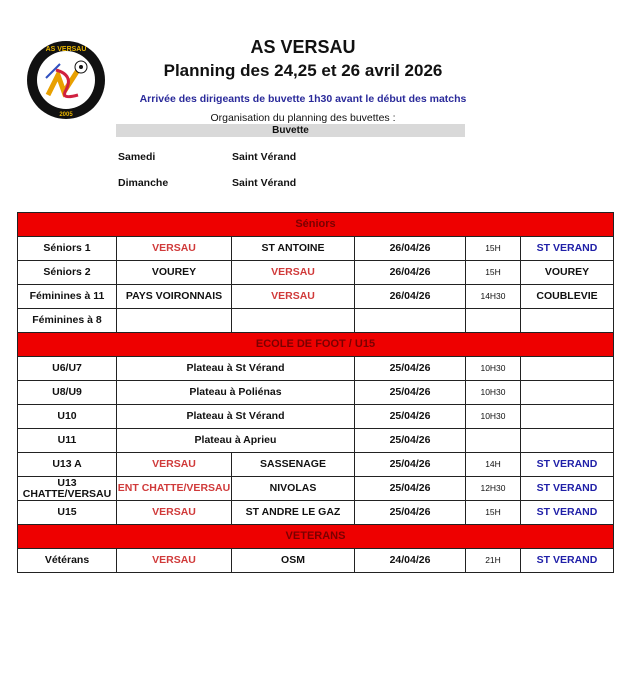  Describe the element at coordinates (293, 488) in the screenshot. I see `away-team-cell: NIVOLAS` at that location.